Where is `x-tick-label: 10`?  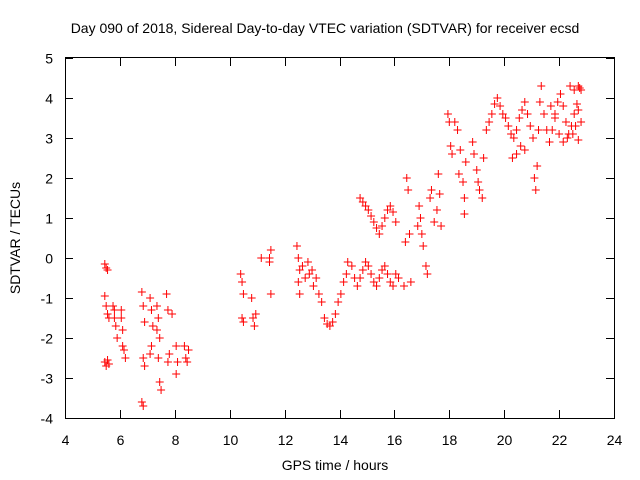 x-tick-label: 10 is located at coordinates (231, 440).